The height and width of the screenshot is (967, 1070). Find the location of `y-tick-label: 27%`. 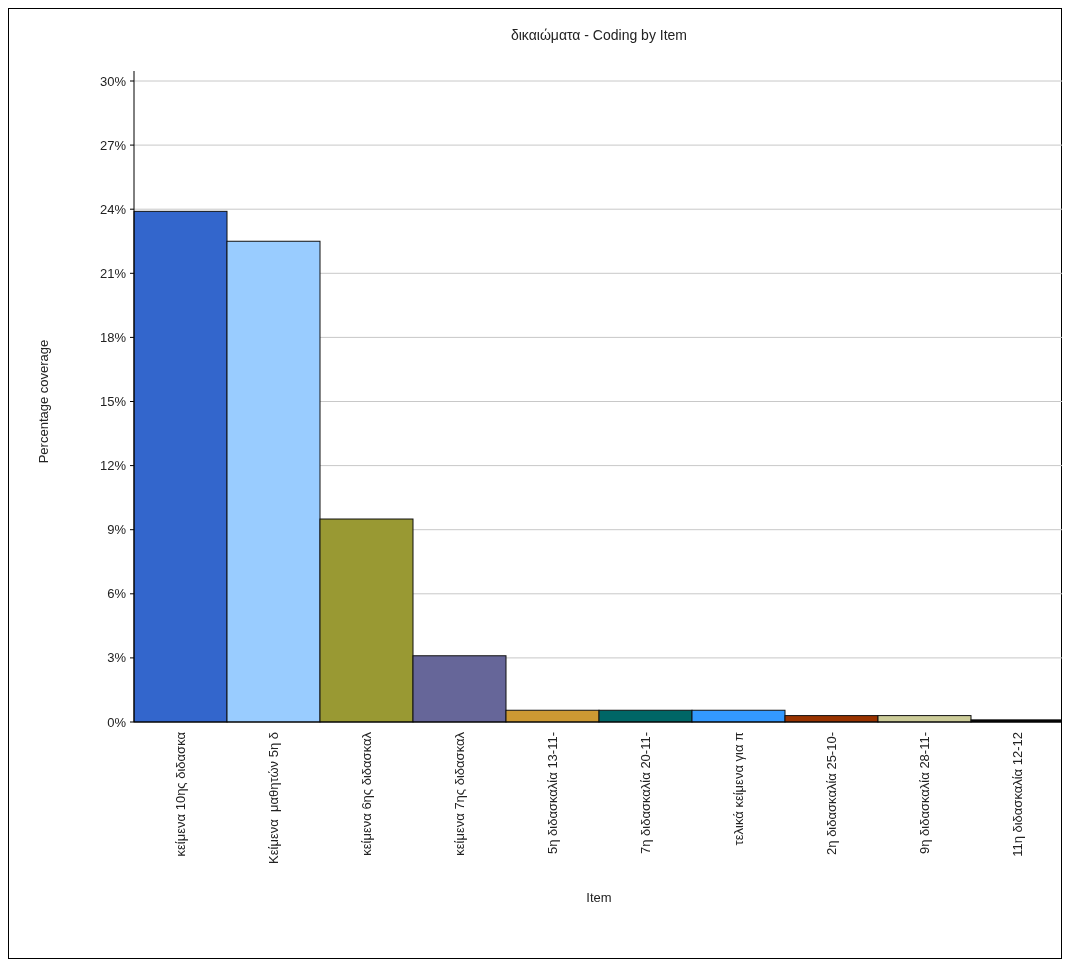

y-tick-label: 27% is located at coordinates (113, 145).